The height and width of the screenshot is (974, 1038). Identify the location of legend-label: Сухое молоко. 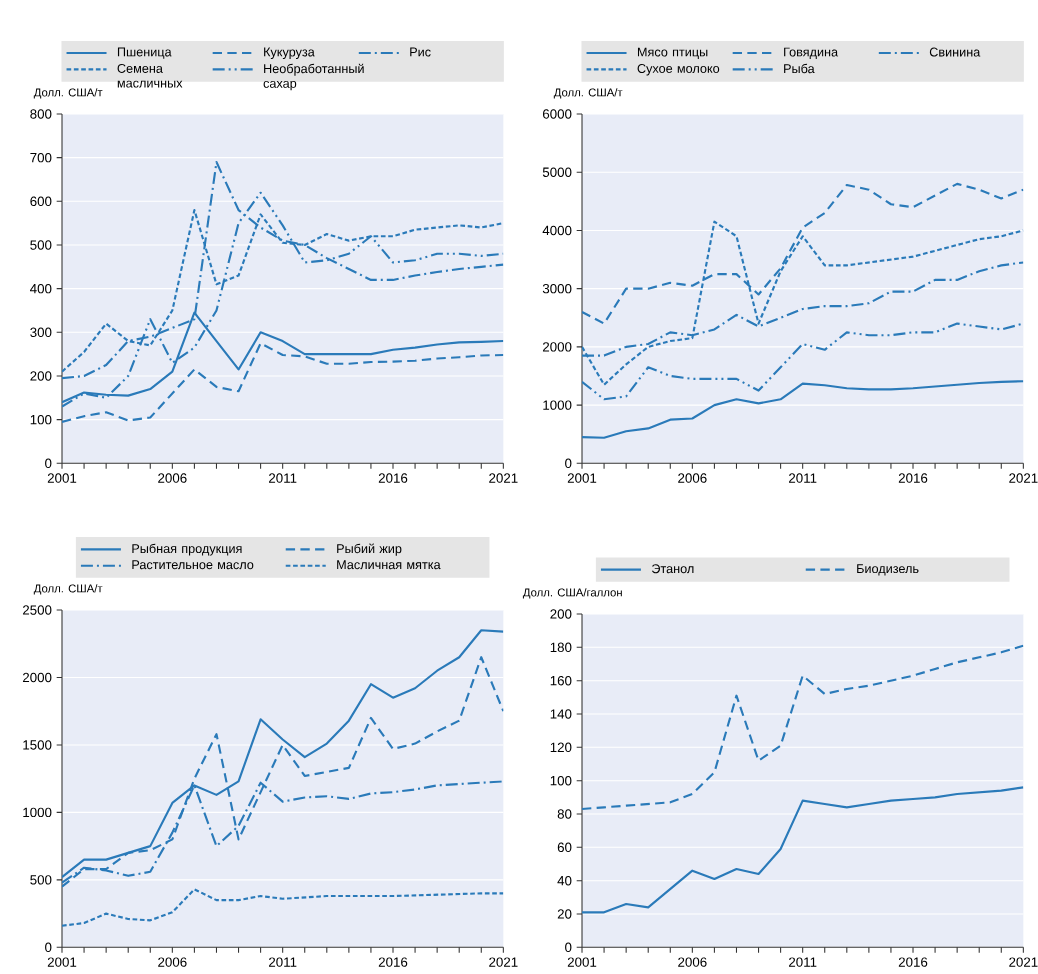
(678, 69).